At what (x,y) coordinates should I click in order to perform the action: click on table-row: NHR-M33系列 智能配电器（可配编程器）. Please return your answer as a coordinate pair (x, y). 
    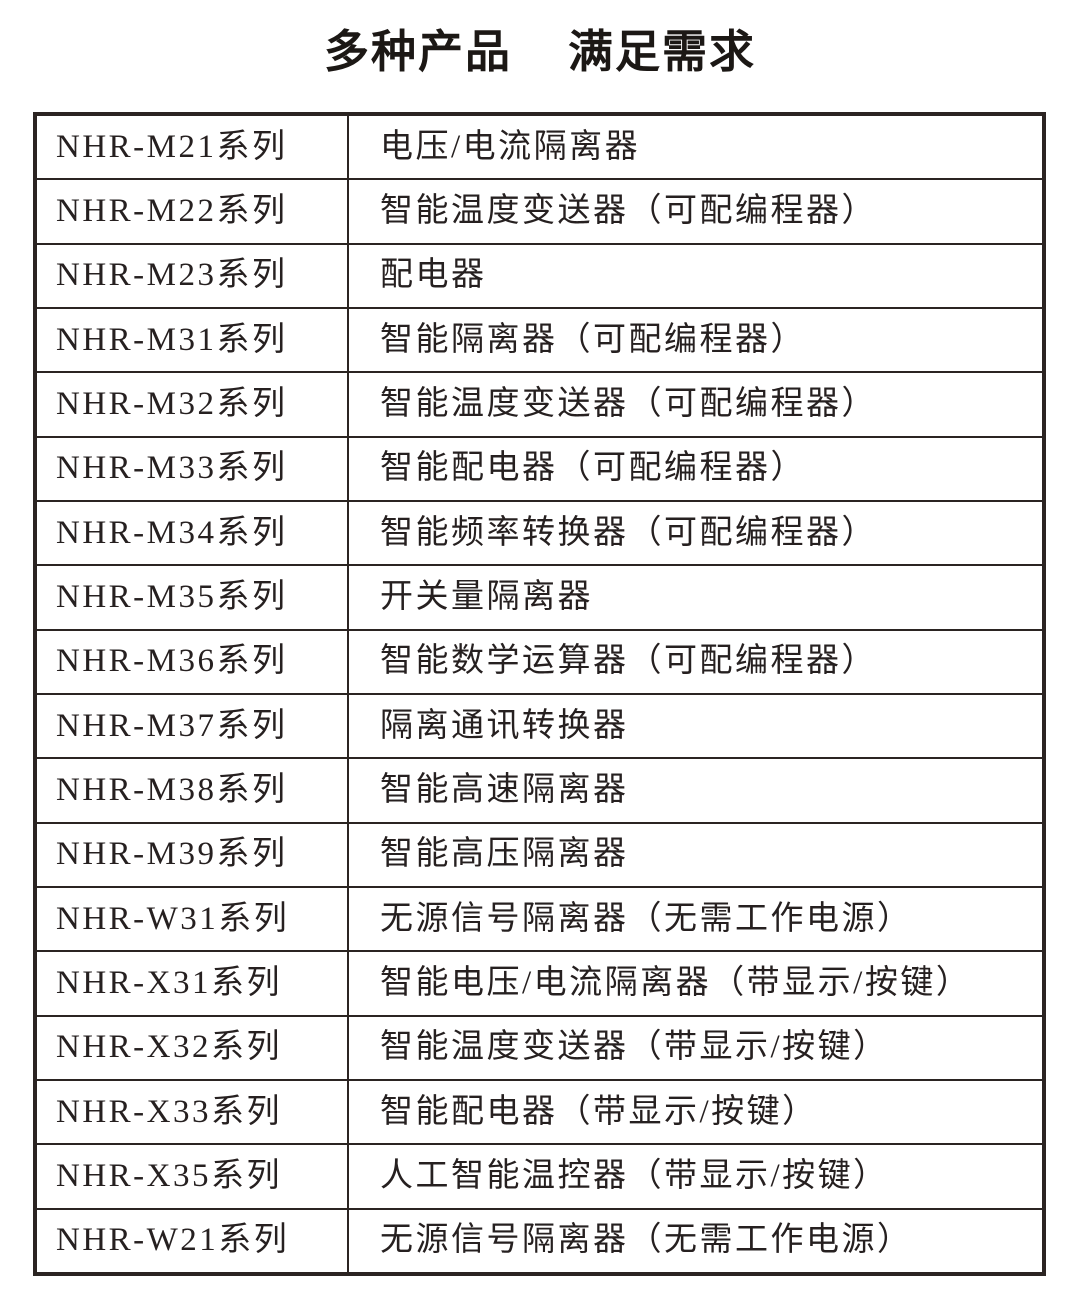
    Looking at the image, I should click on (539, 467).